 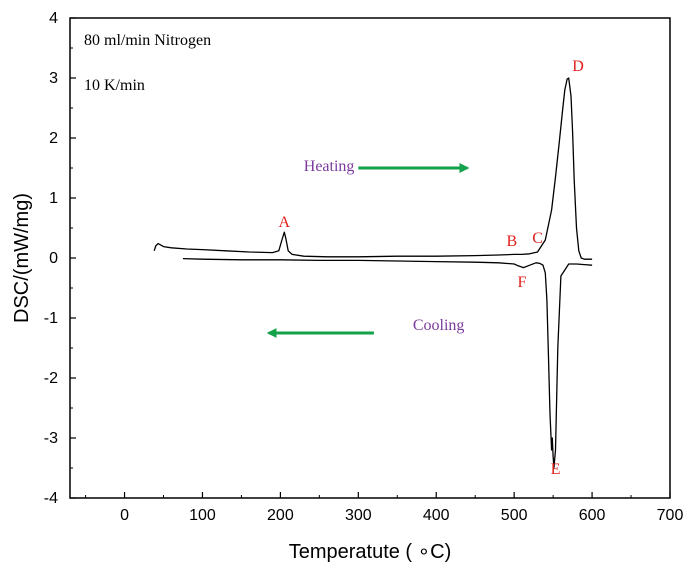 What do you see at coordinates (514, 515) in the screenshot?
I see `x-tick-label: 500` at bounding box center [514, 515].